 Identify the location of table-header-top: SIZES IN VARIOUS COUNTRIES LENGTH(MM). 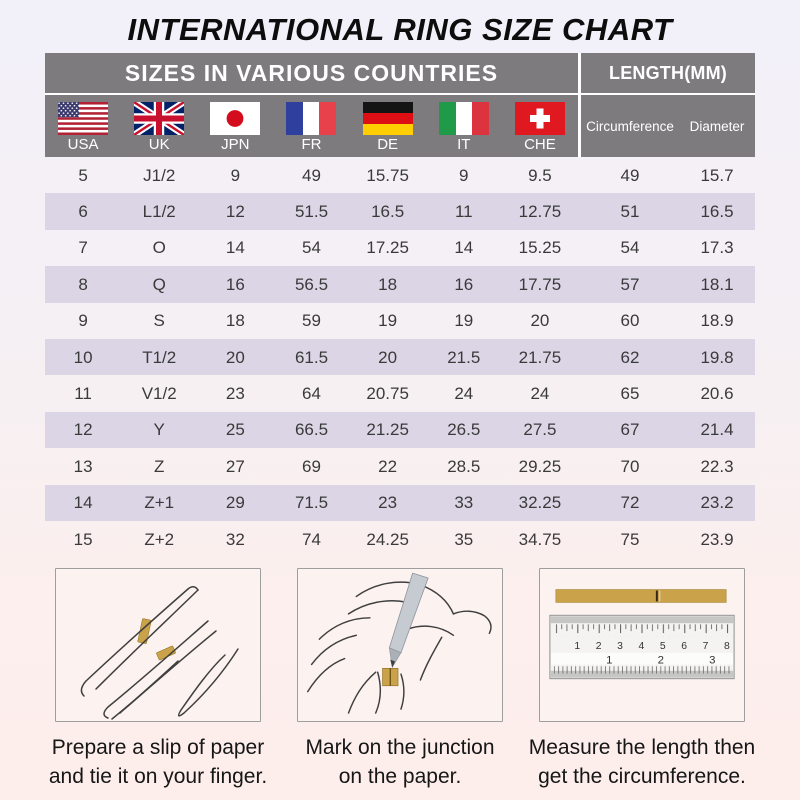
(400, 73).